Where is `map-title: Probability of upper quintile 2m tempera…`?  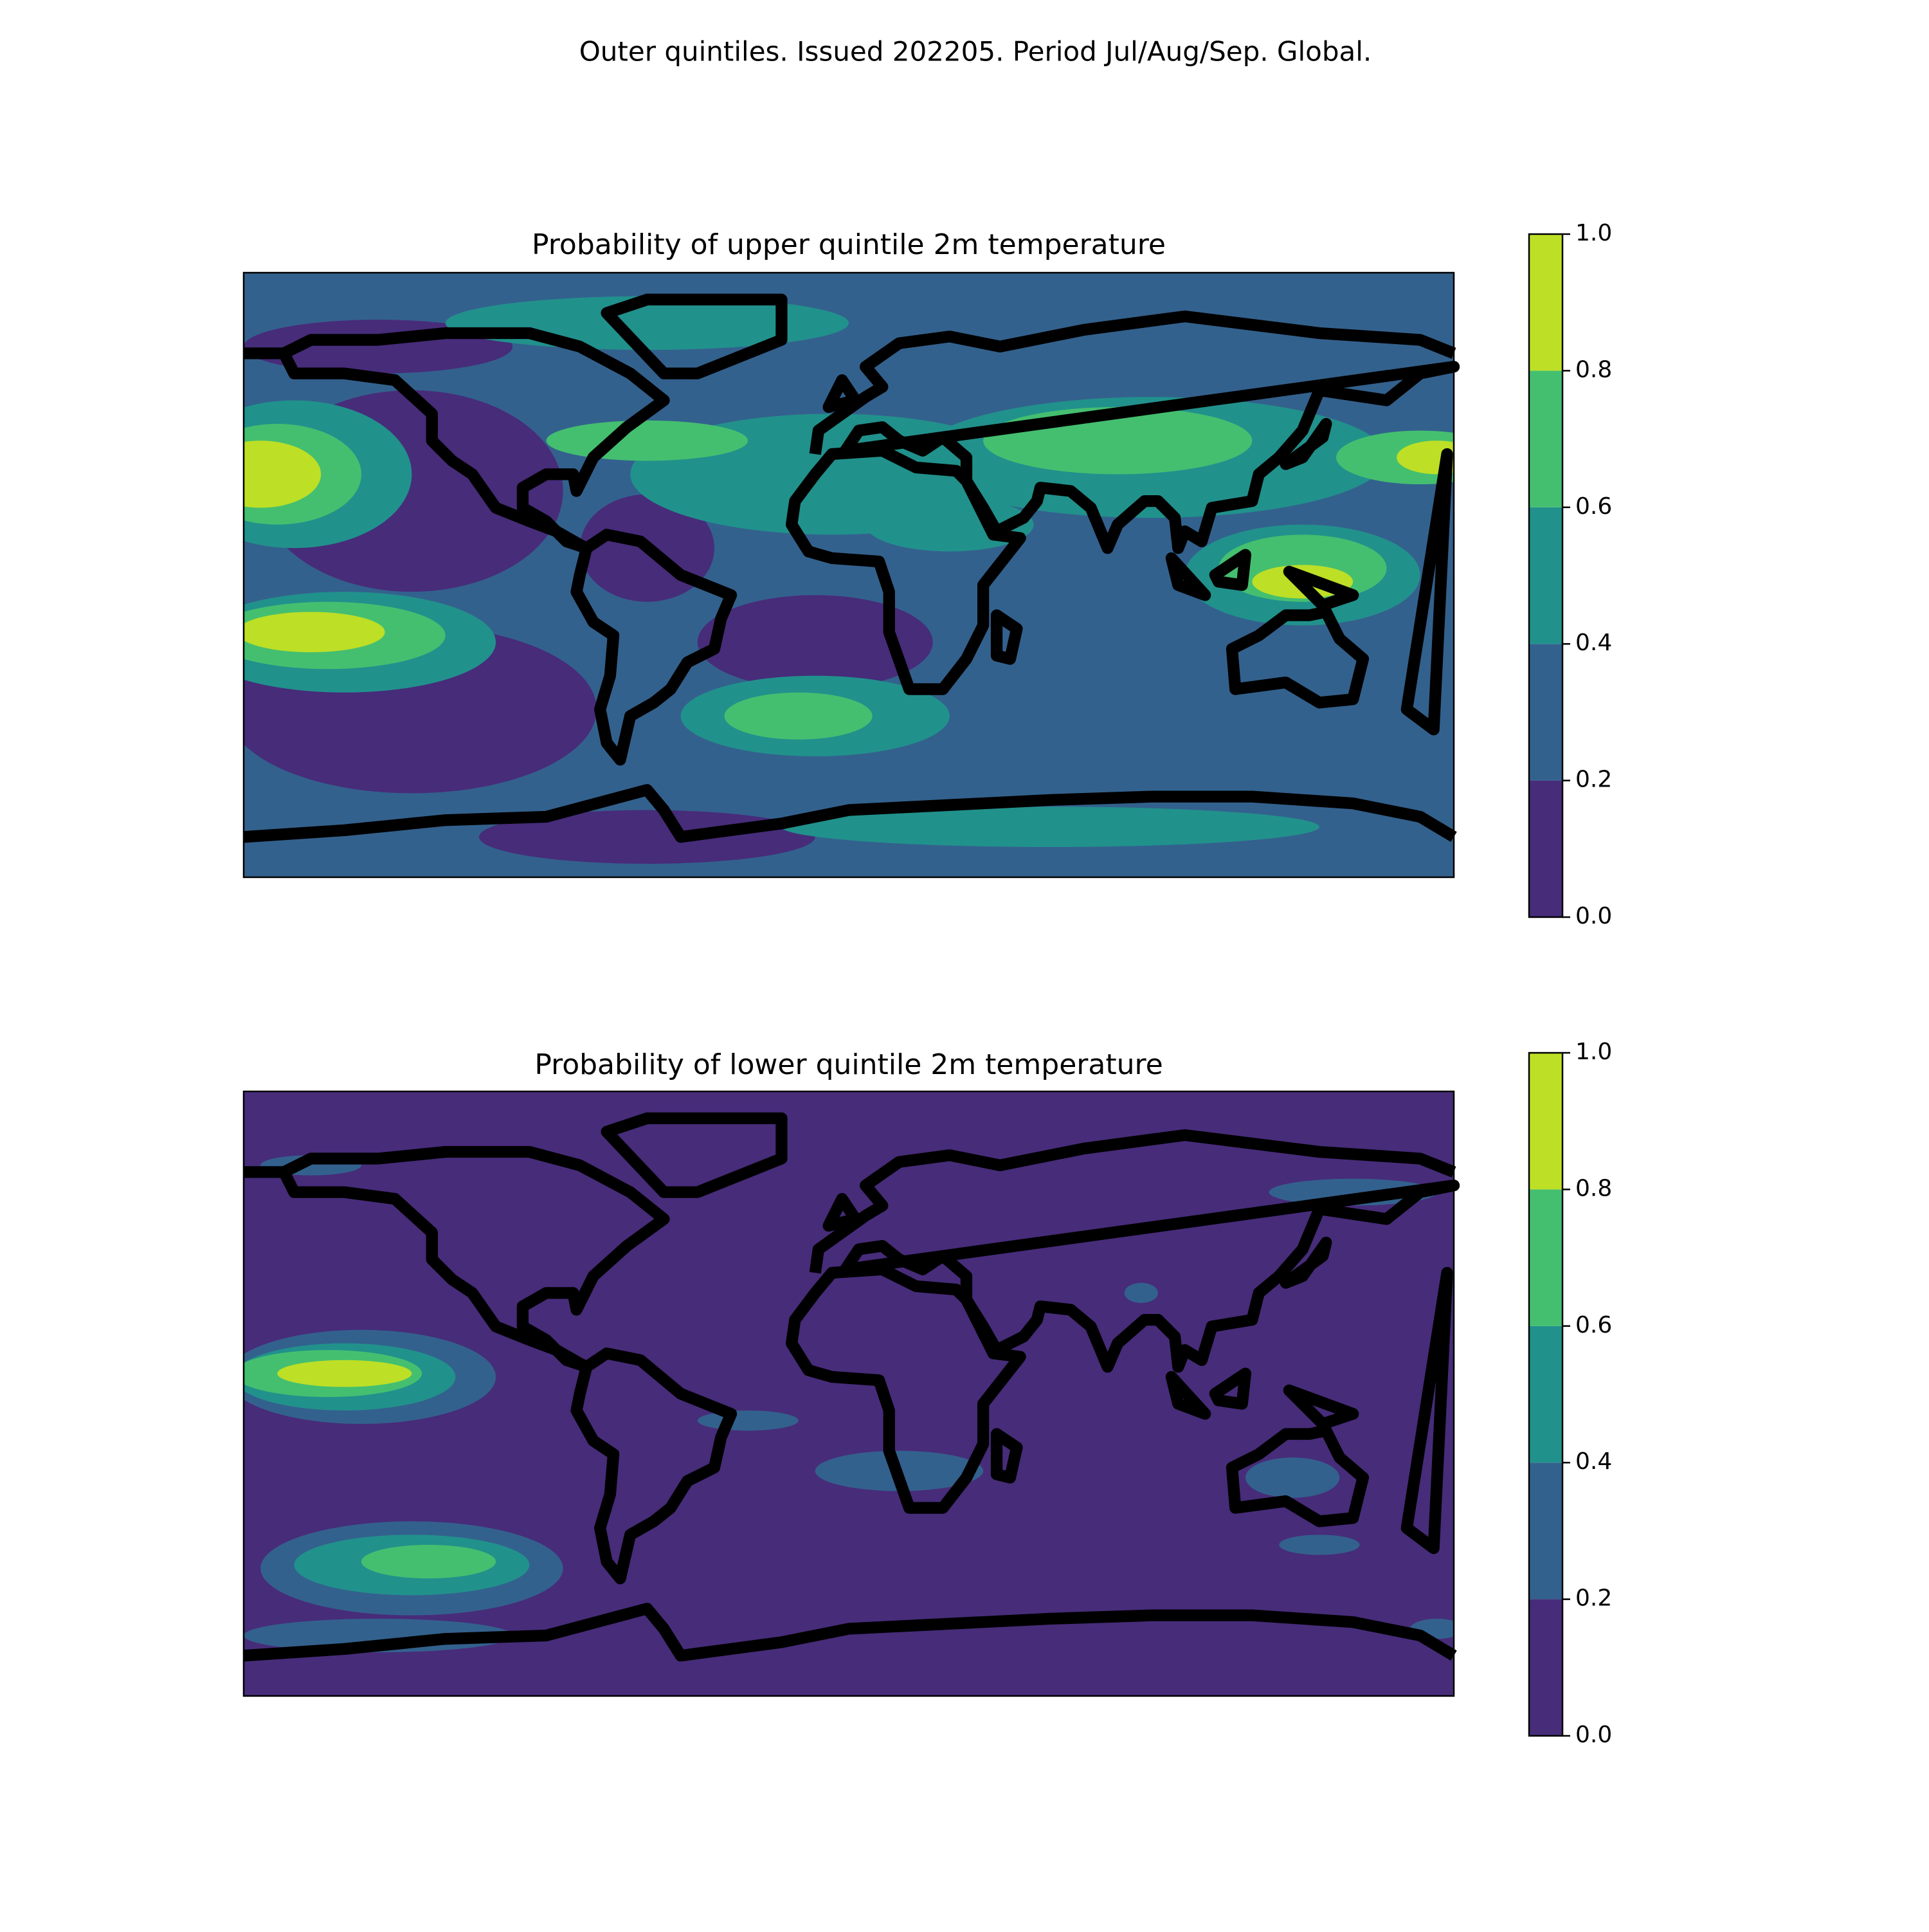
map-title: Probability of upper quintile 2m tempera… is located at coordinates (849, 244).